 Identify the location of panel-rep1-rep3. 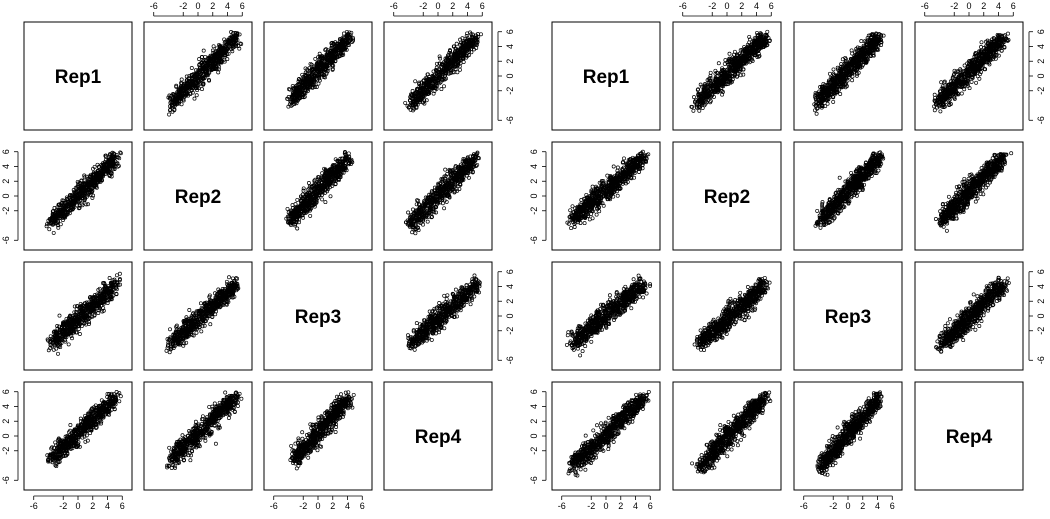
(318, 76).